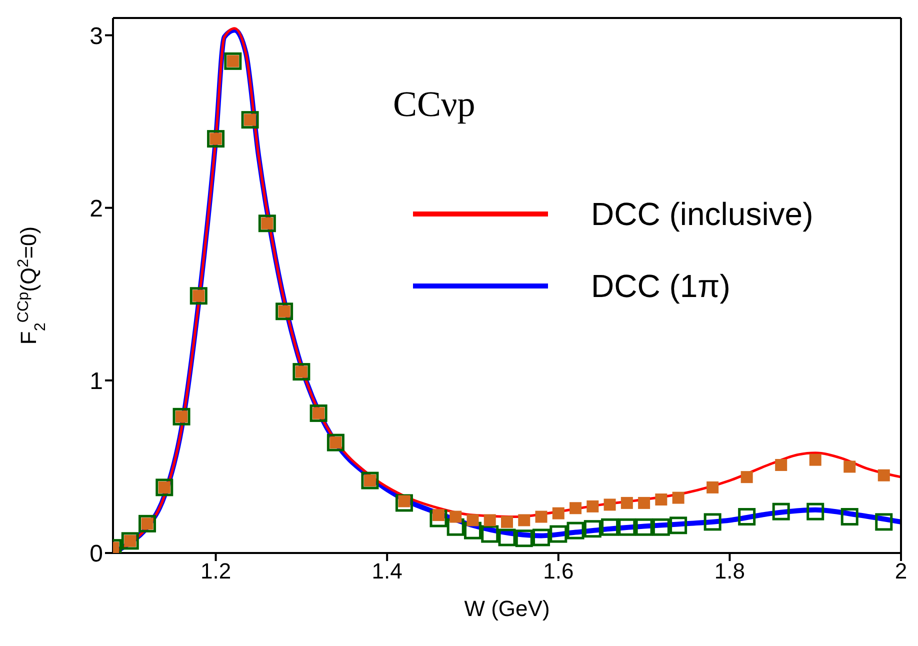  What do you see at coordinates (96, 208) in the screenshot?
I see `y-tick-label: 2` at bounding box center [96, 208].